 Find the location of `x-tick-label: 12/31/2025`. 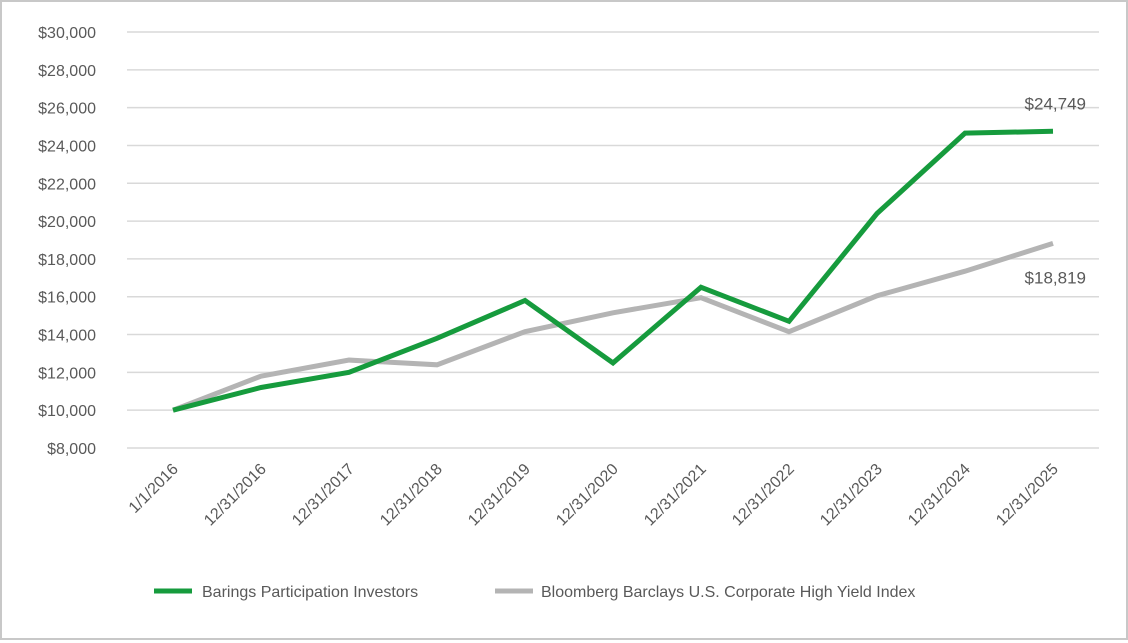

x-tick-label: 12/31/2025 is located at coordinates (1027, 495).